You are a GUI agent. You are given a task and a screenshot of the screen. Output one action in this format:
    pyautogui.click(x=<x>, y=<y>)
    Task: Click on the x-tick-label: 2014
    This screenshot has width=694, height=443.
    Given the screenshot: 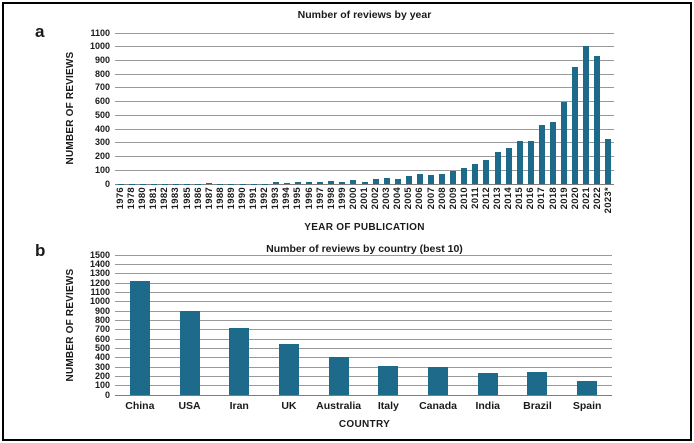 What is the action you would take?
    pyautogui.click(x=509, y=198)
    